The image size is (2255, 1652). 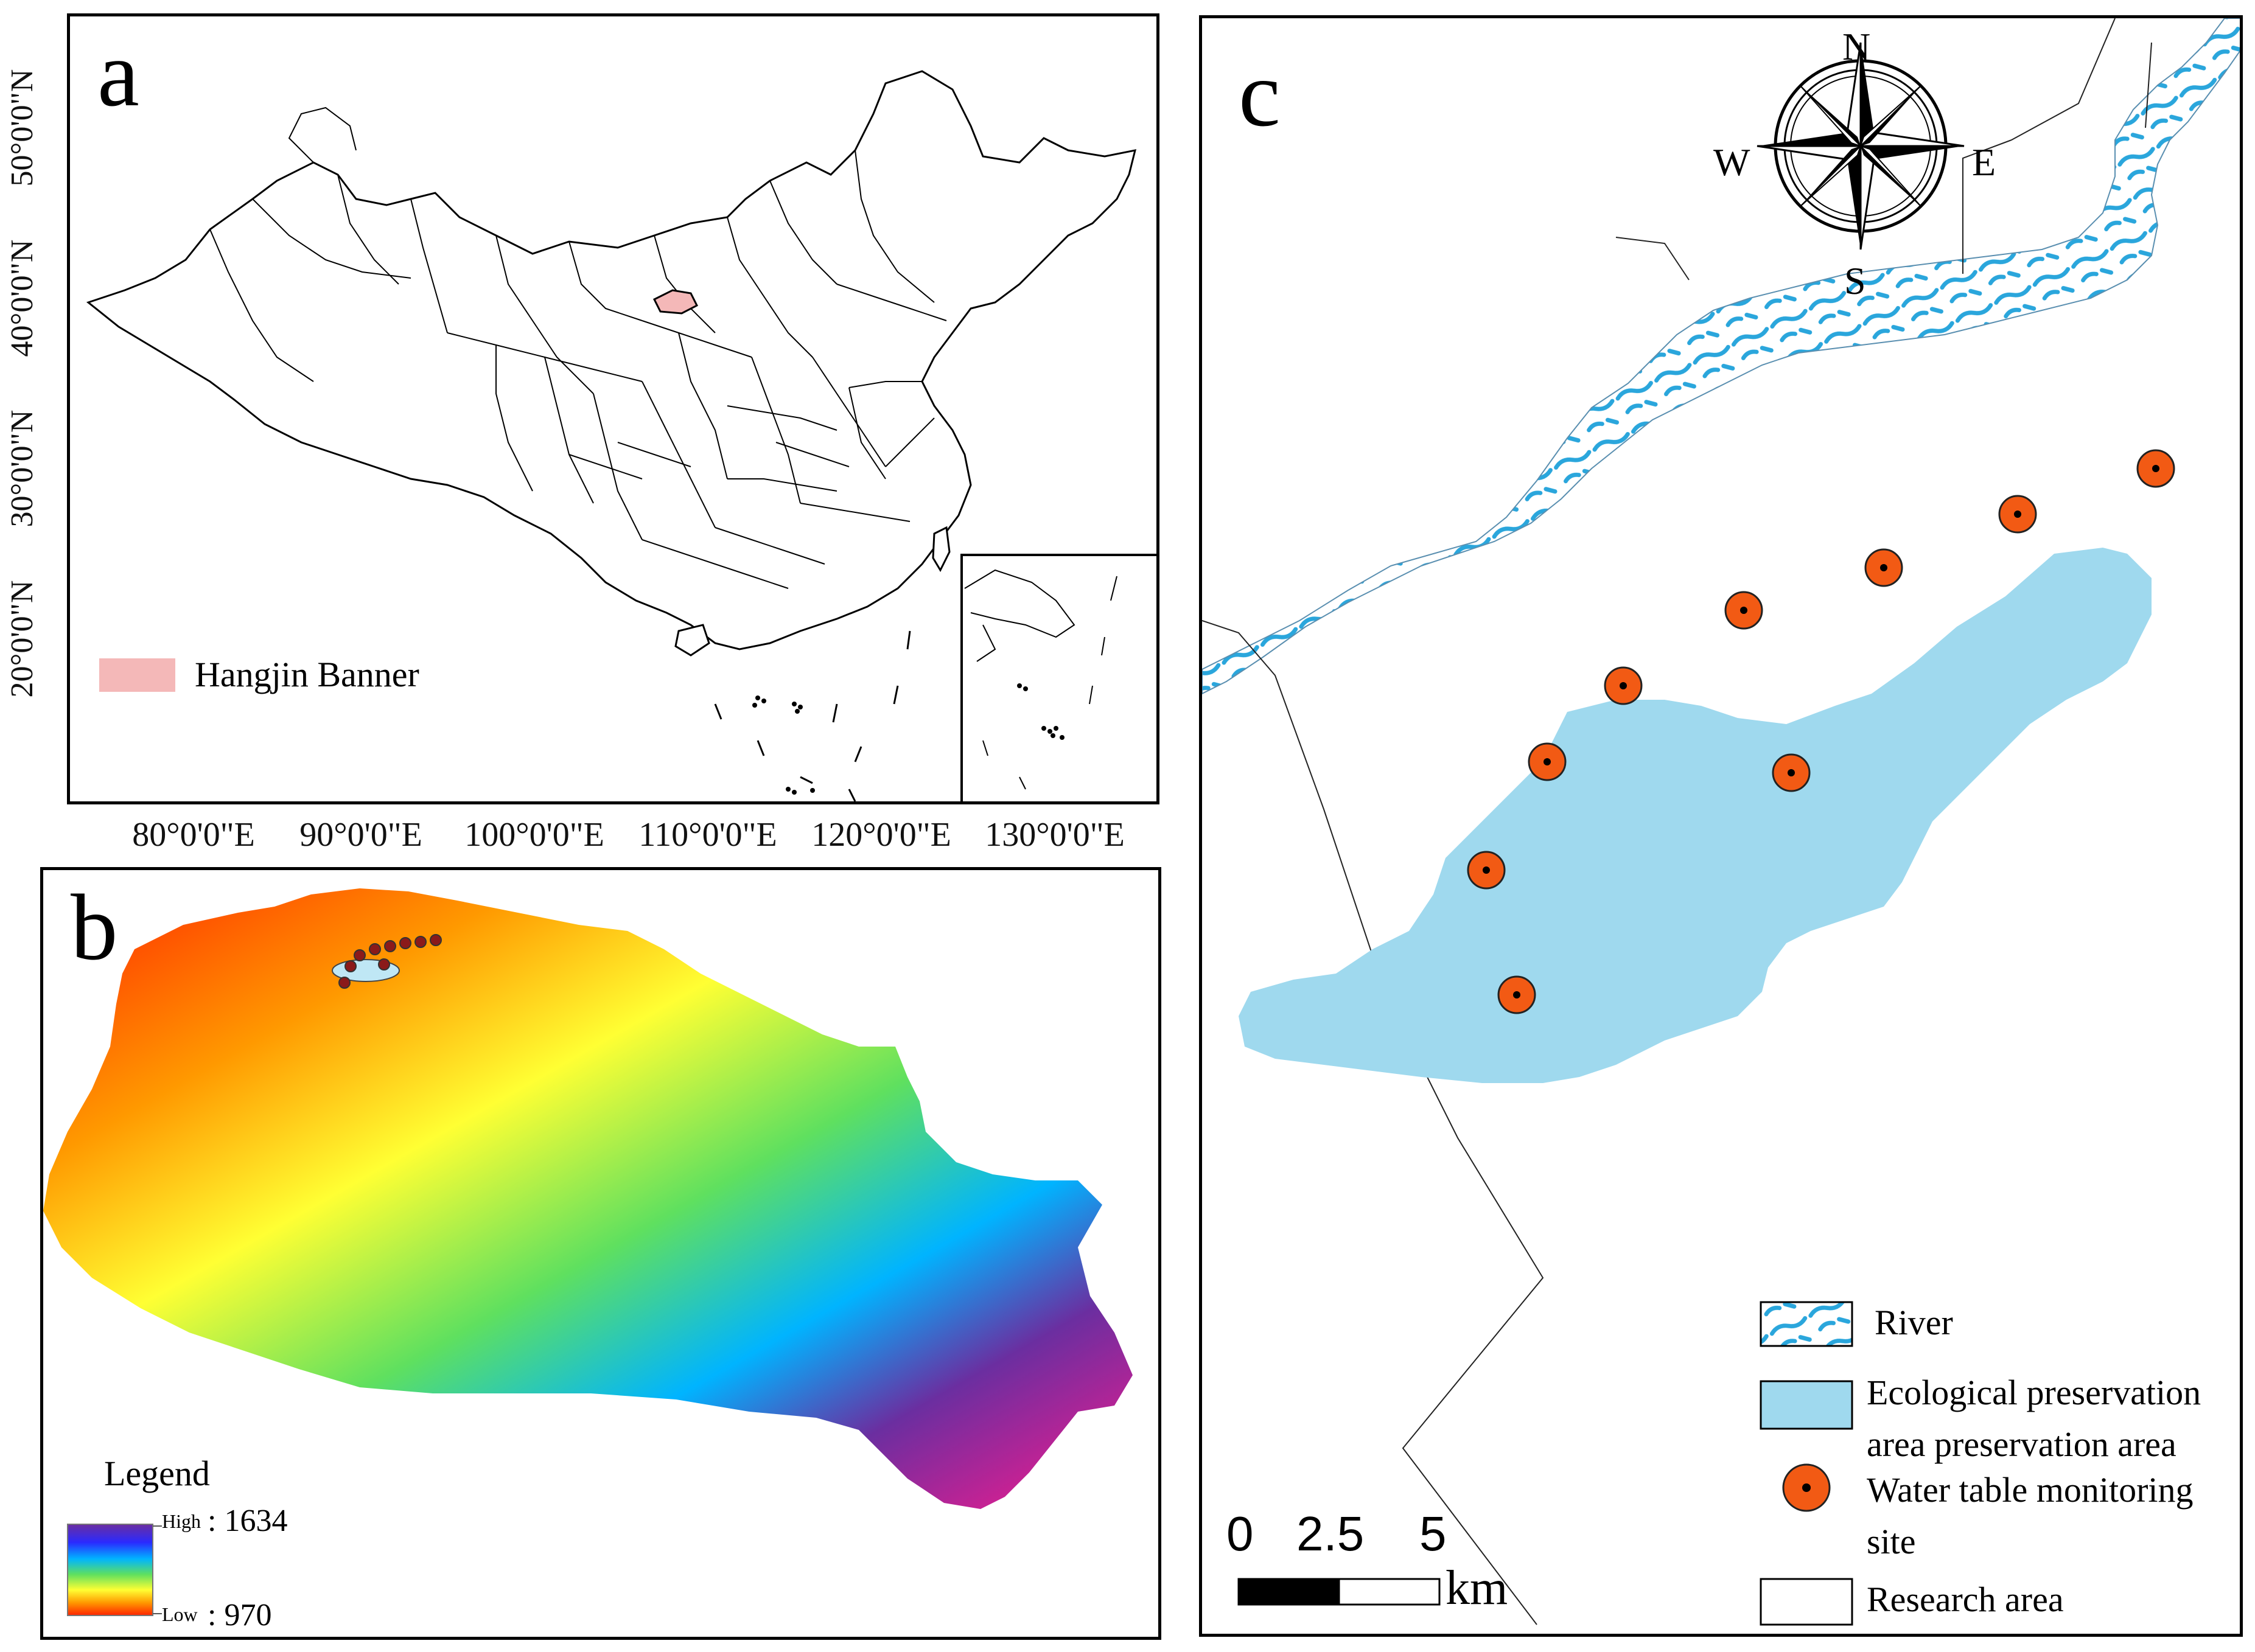 I want to click on compass-rose-icon, so click(x=1861, y=146).